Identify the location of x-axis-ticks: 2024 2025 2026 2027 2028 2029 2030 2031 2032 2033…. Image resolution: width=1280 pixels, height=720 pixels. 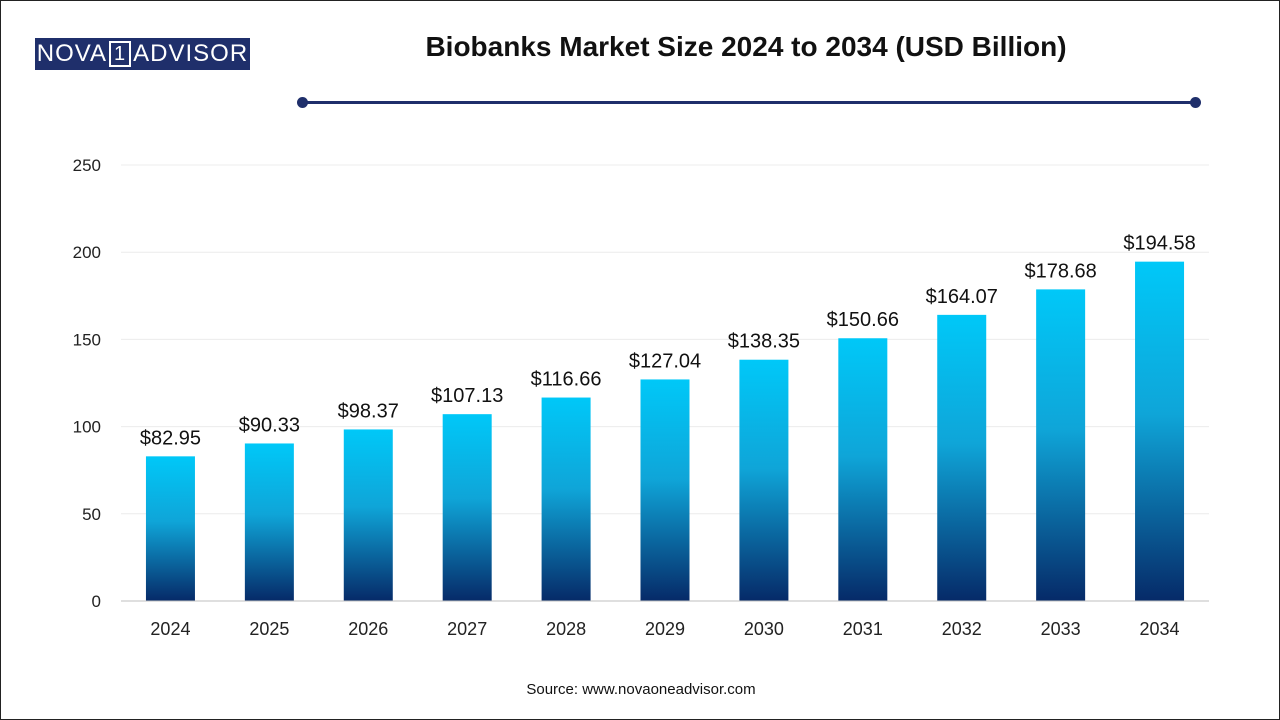
(664, 629).